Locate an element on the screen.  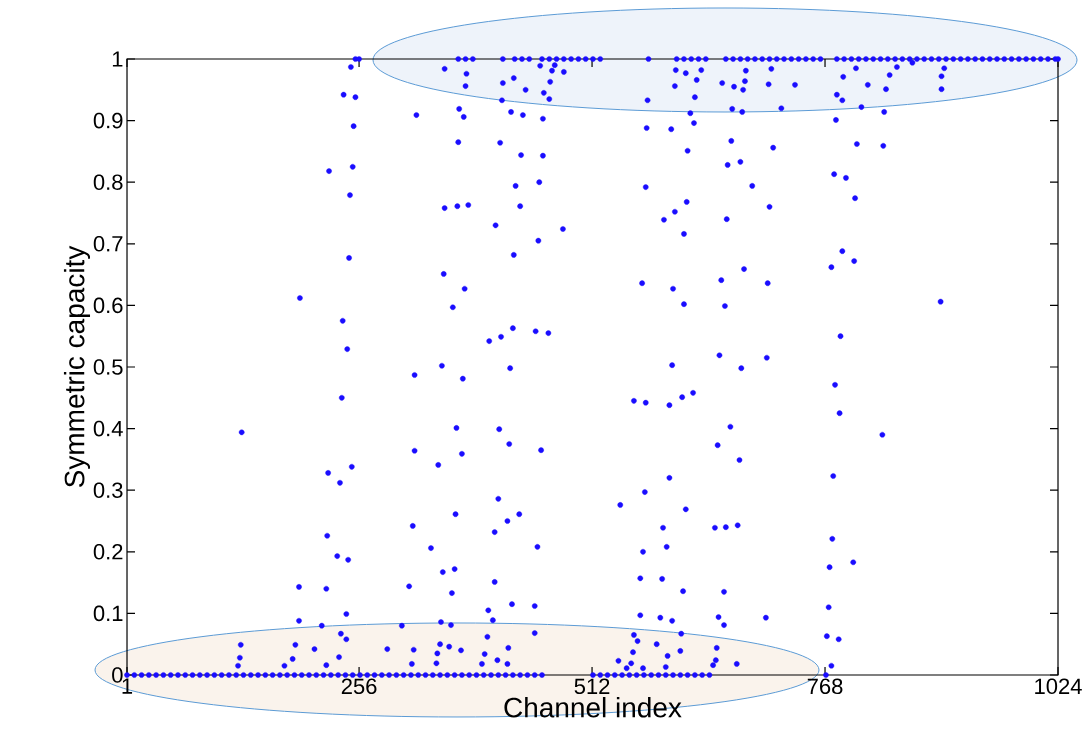
y-tick-label: 0.6 is located at coordinates (108, 305).